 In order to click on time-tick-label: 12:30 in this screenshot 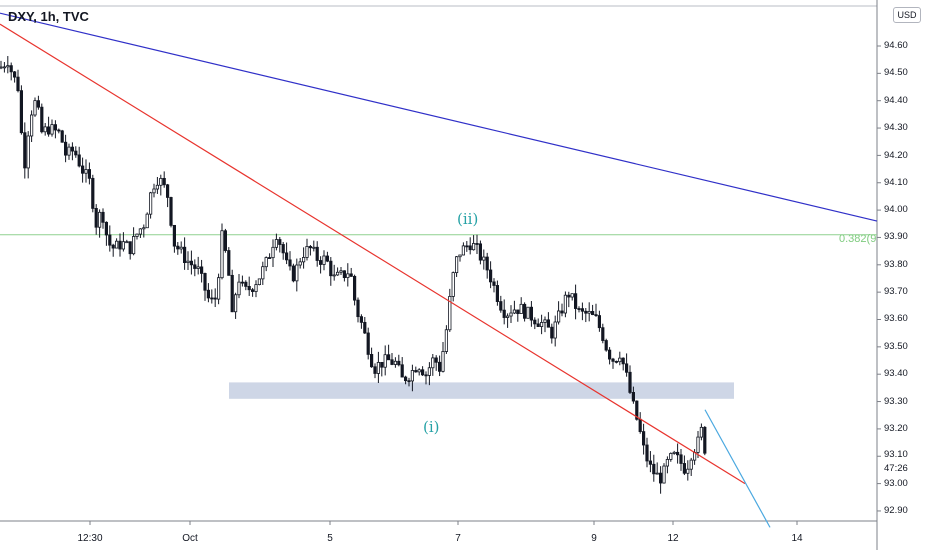, I will do `click(89, 538)`.